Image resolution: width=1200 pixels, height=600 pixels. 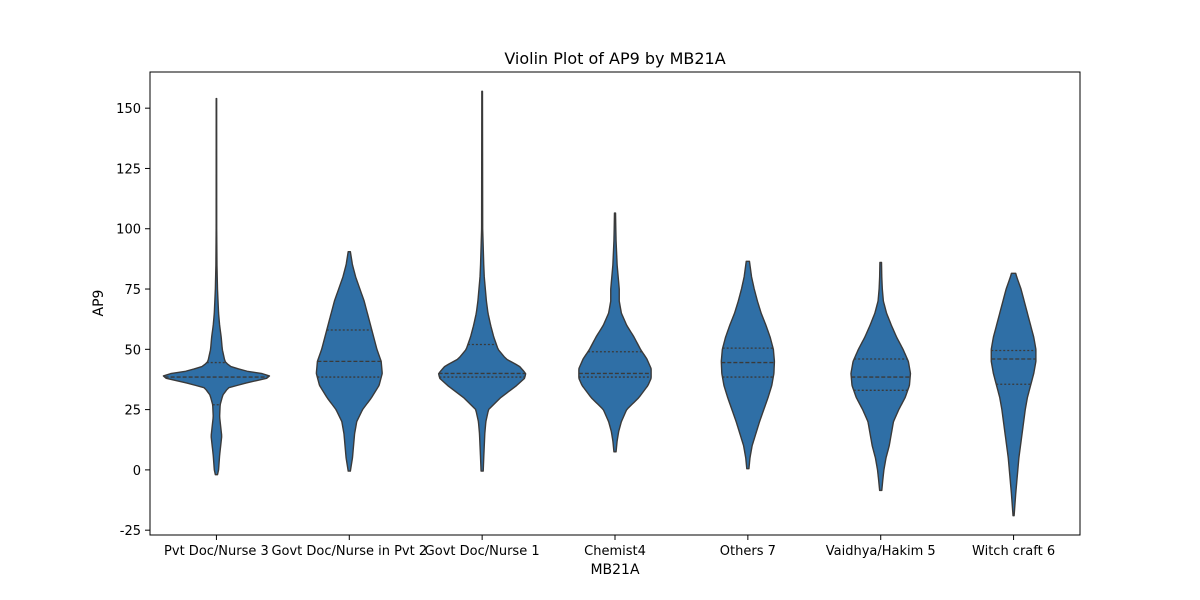 What do you see at coordinates (482, 551) in the screenshot?
I see `x-tick-label: Govt Doc/Nurse 1` at bounding box center [482, 551].